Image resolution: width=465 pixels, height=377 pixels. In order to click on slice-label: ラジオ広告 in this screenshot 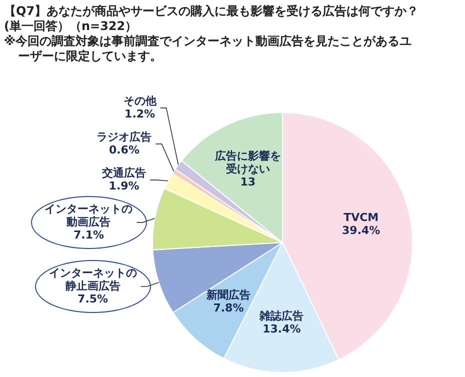, I will do `click(124, 137)`.